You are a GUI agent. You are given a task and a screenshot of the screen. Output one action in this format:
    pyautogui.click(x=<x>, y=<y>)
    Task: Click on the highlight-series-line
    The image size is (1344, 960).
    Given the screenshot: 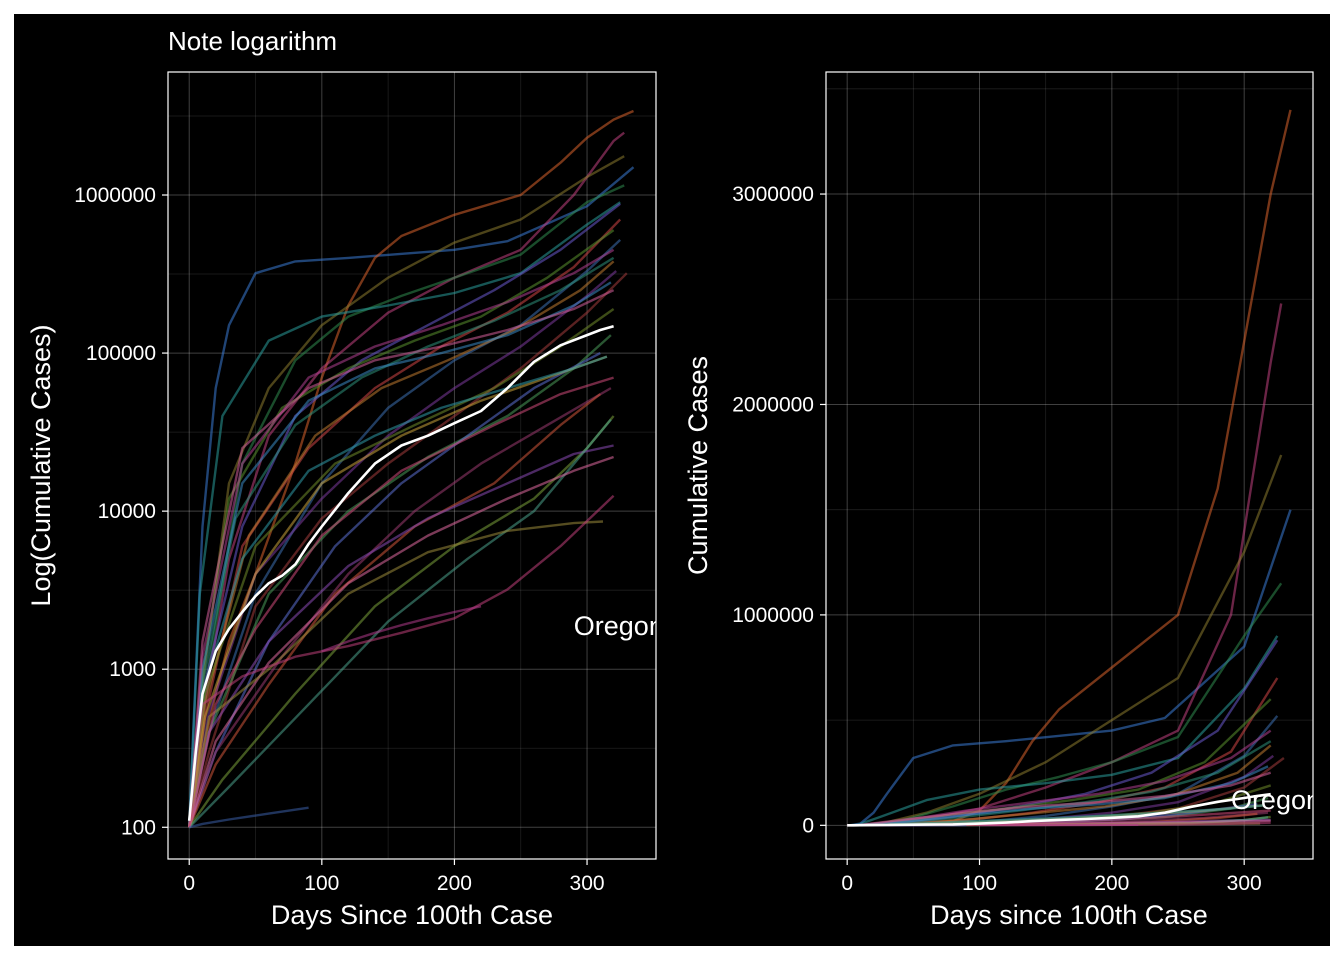 What is the action you would take?
    pyautogui.click(x=1059, y=809)
    